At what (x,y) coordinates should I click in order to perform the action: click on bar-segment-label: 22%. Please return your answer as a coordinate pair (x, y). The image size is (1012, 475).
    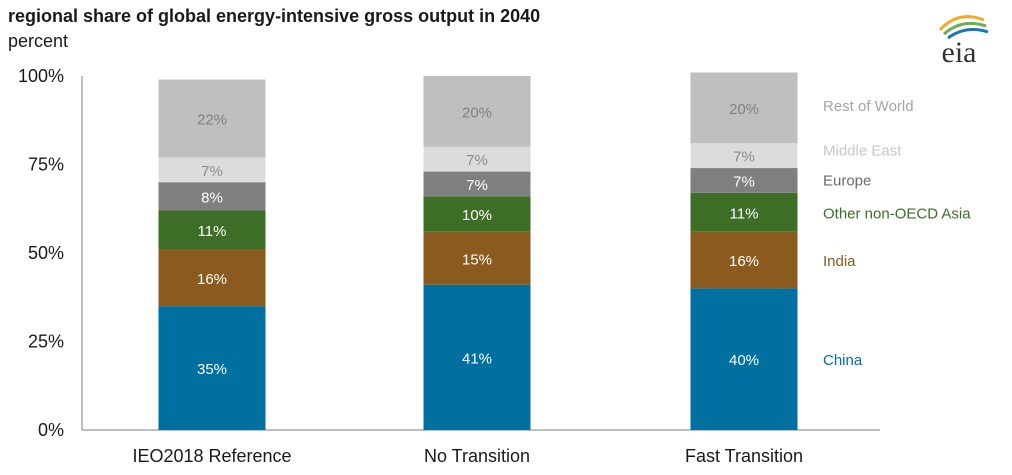
    Looking at the image, I should click on (212, 119).